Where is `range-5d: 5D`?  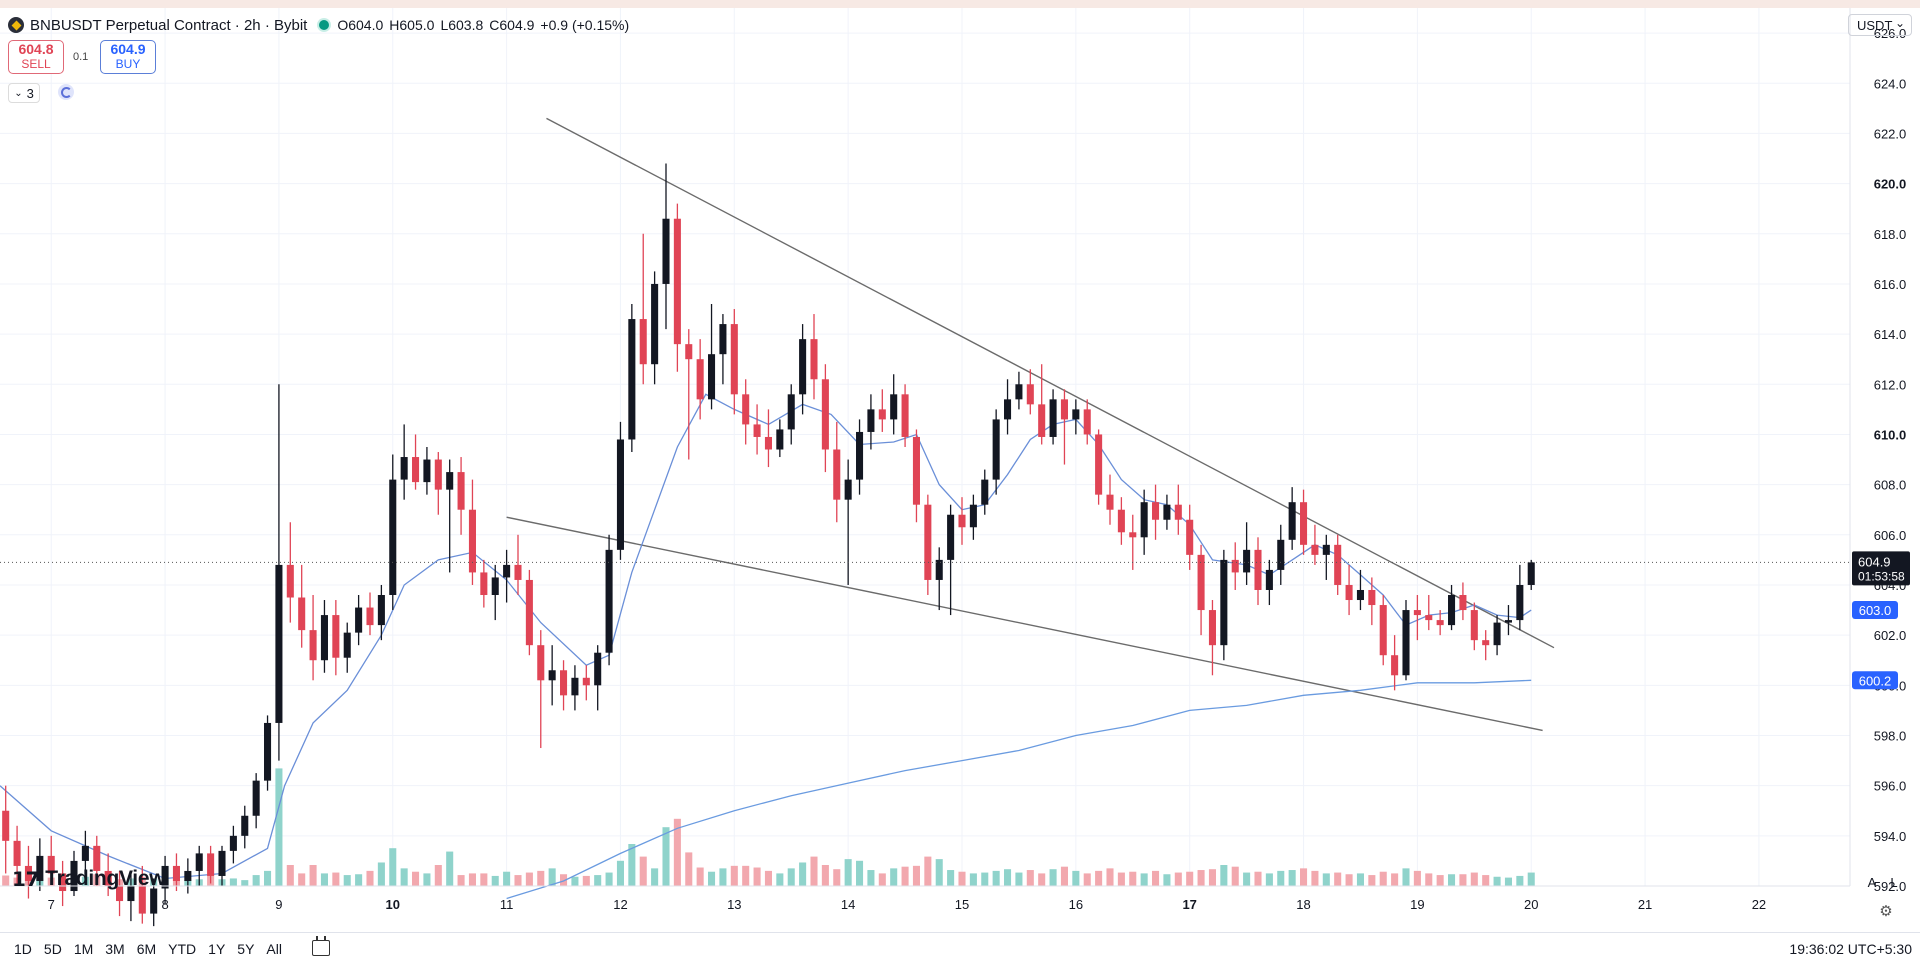 range-5d: 5D is located at coordinates (52, 949).